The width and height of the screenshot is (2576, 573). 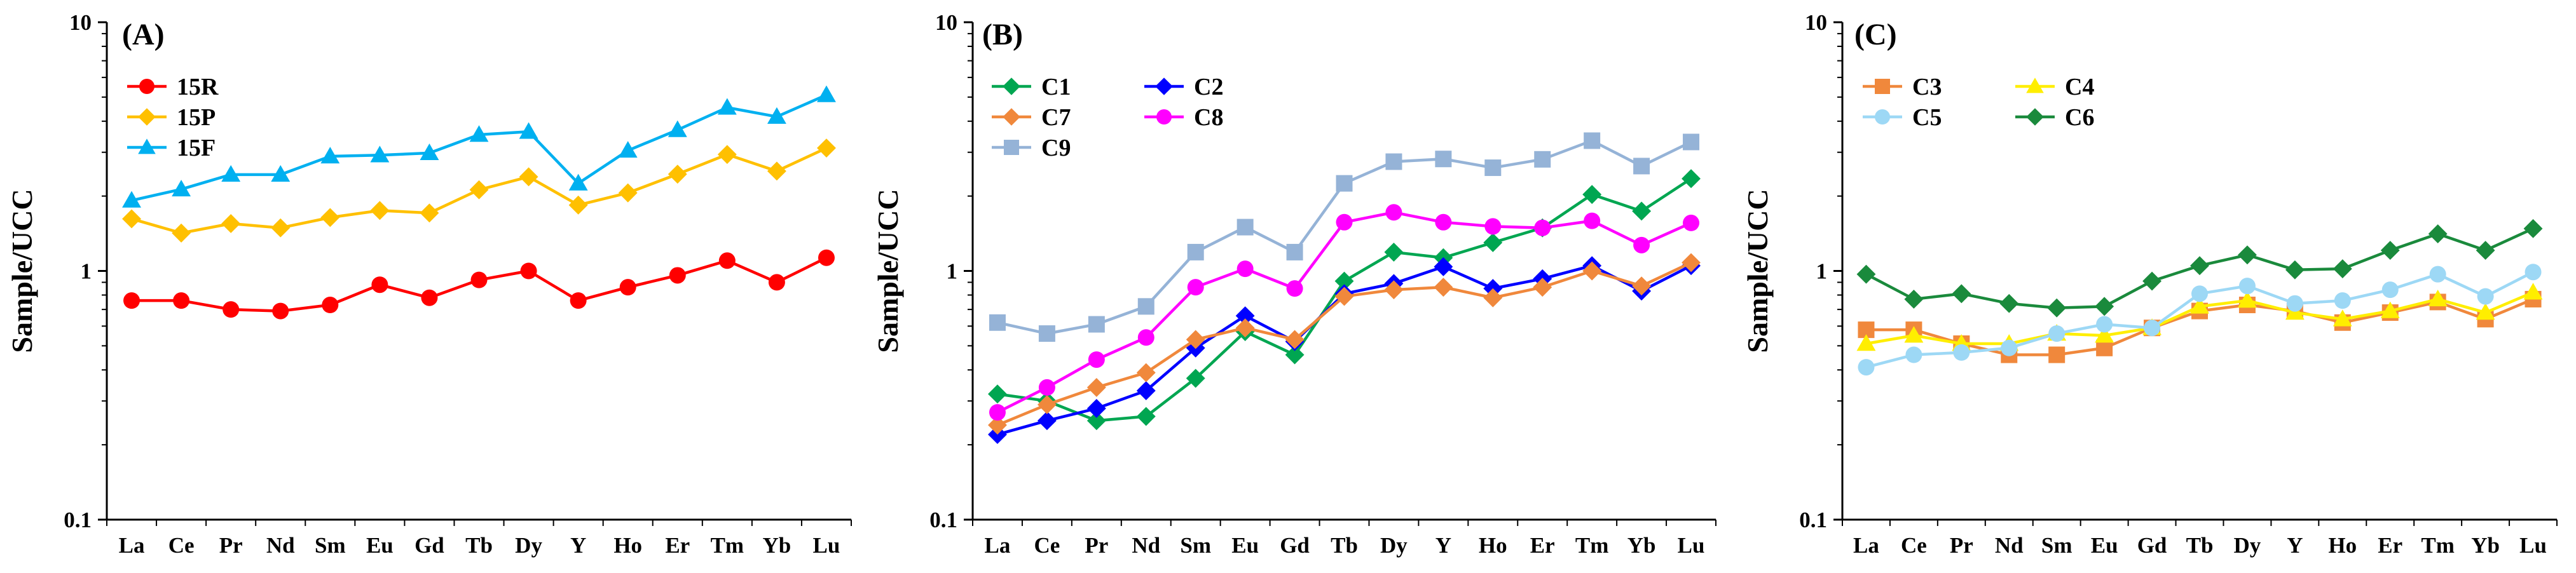 I want to click on panel-b-series-c9-point-dy, so click(x=1393, y=161).